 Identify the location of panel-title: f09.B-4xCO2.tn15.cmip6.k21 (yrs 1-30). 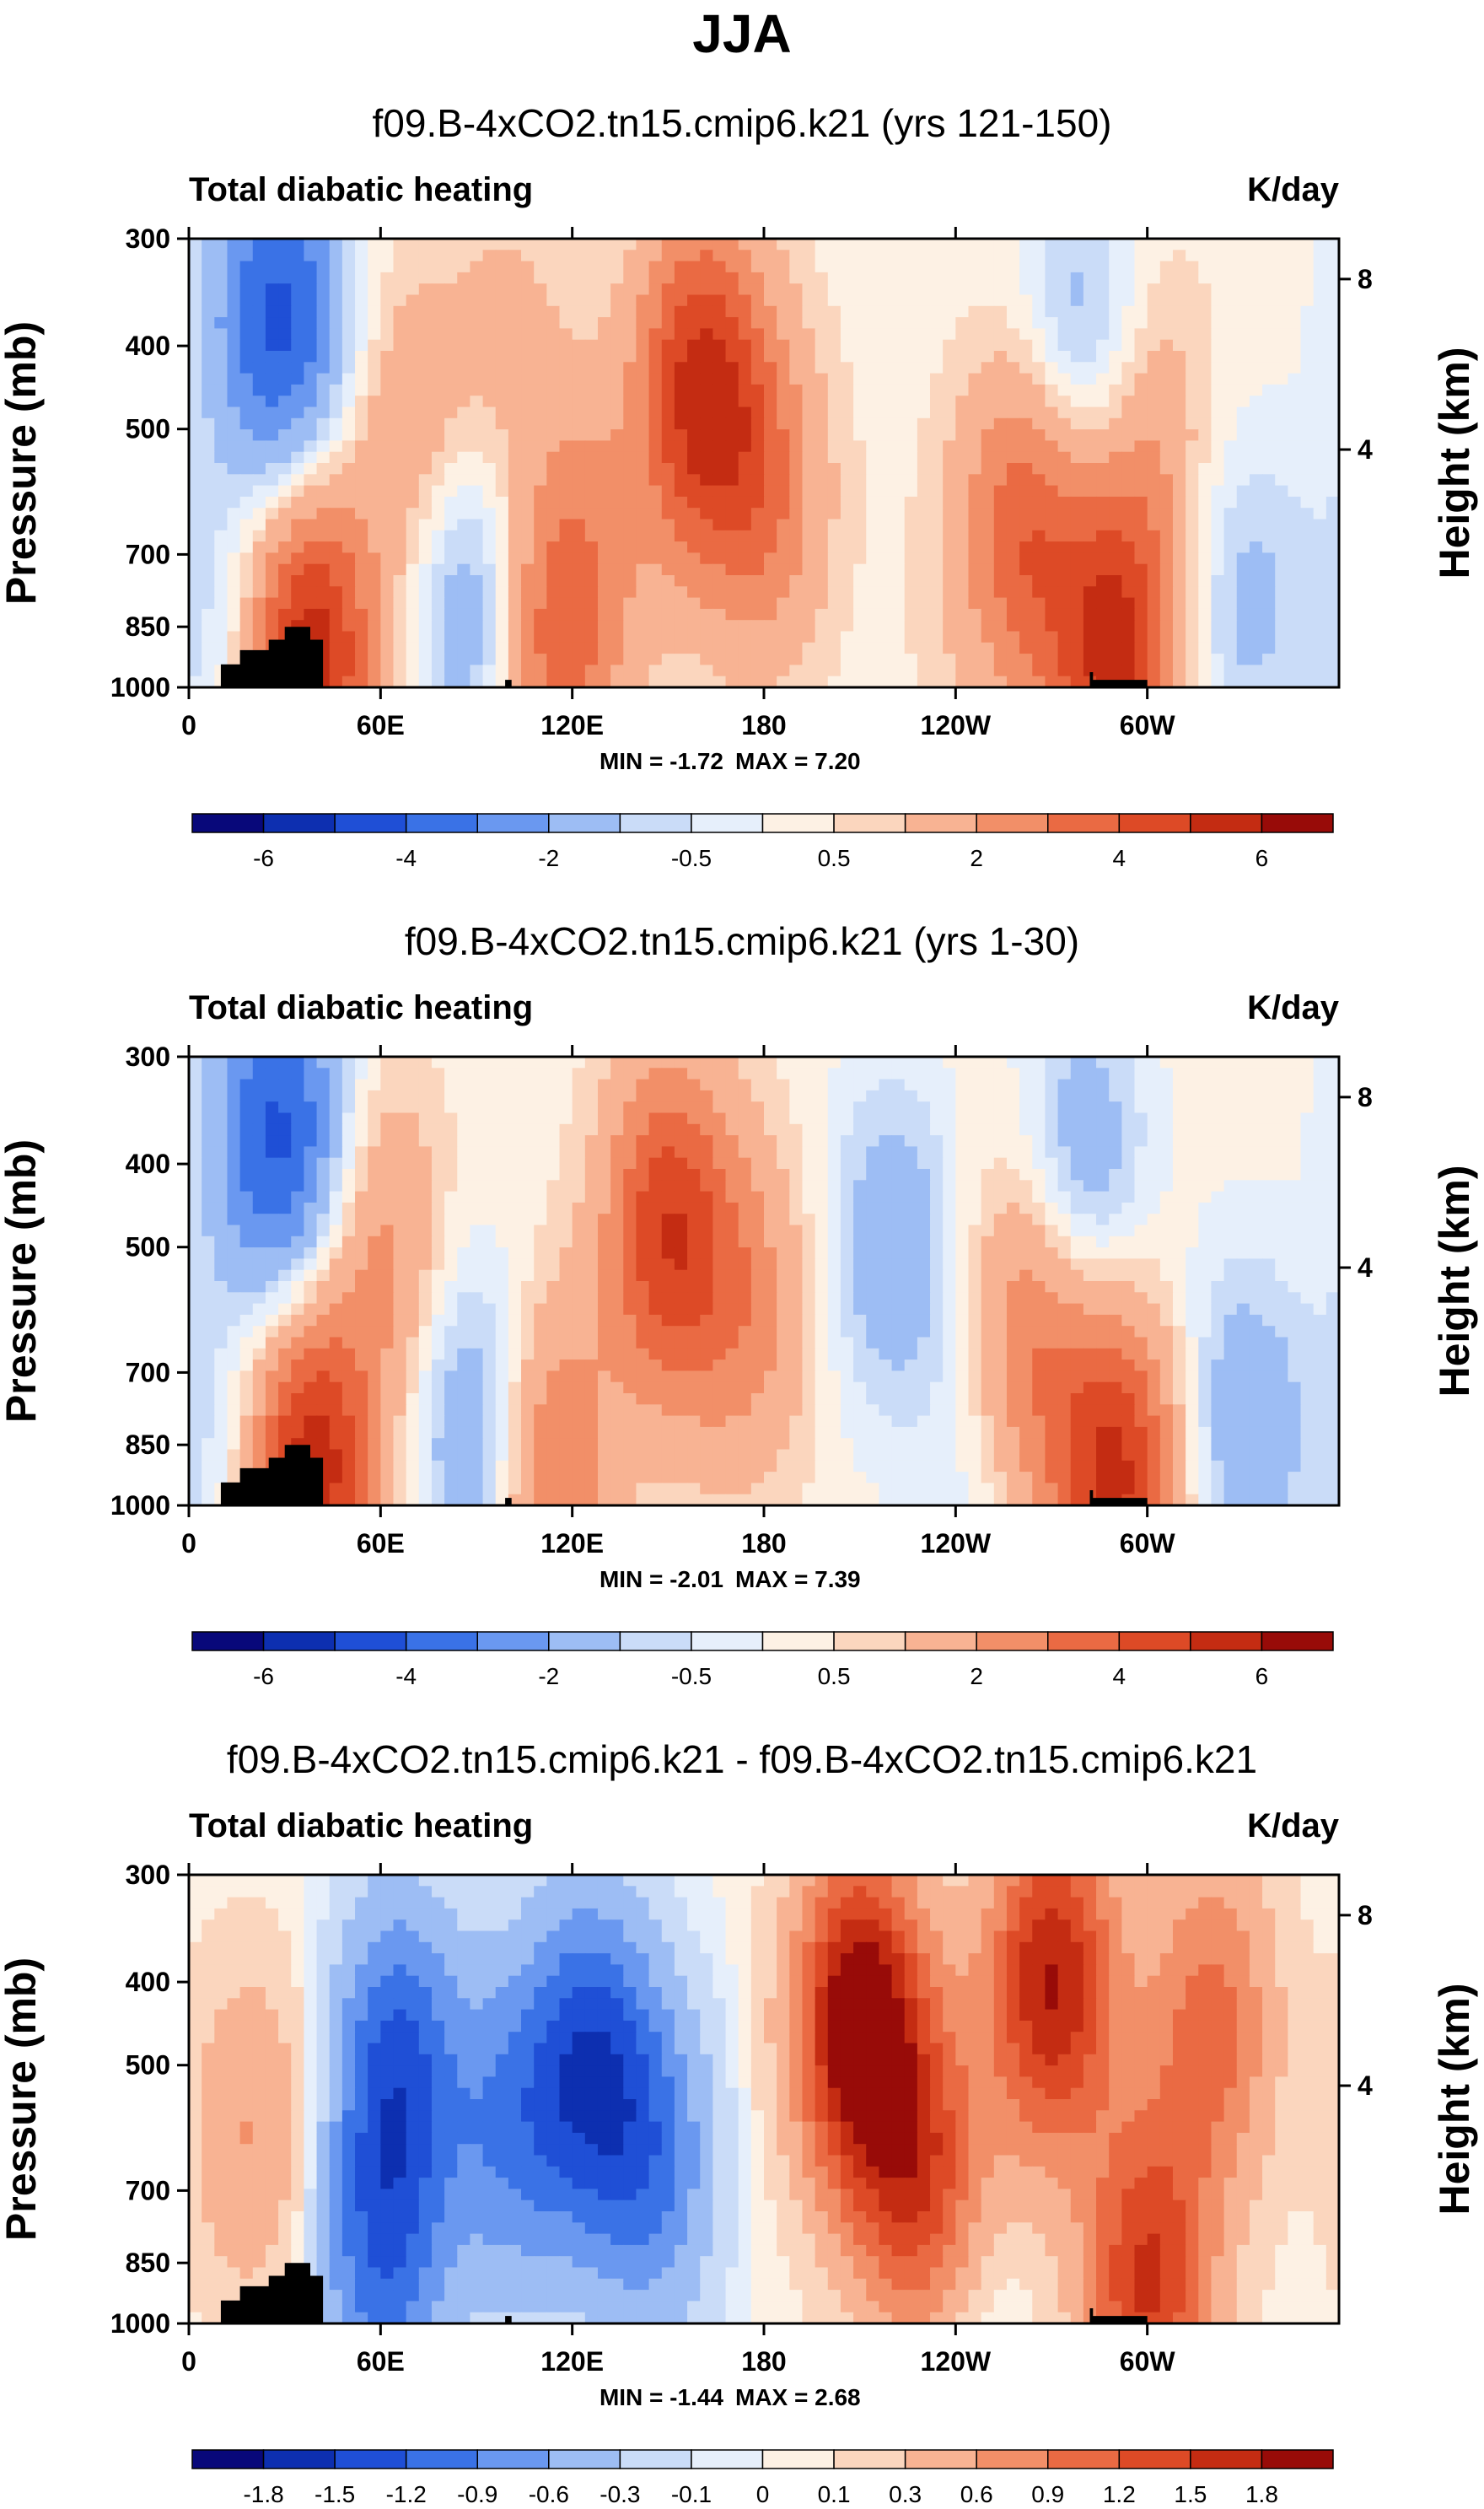
(742, 941).